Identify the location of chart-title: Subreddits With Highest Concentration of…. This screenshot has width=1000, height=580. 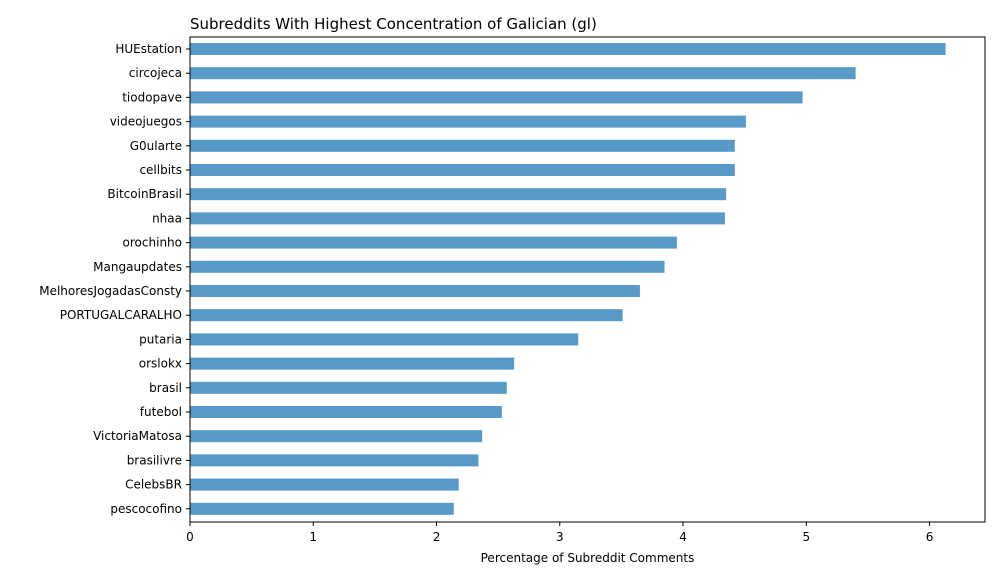
(393, 24).